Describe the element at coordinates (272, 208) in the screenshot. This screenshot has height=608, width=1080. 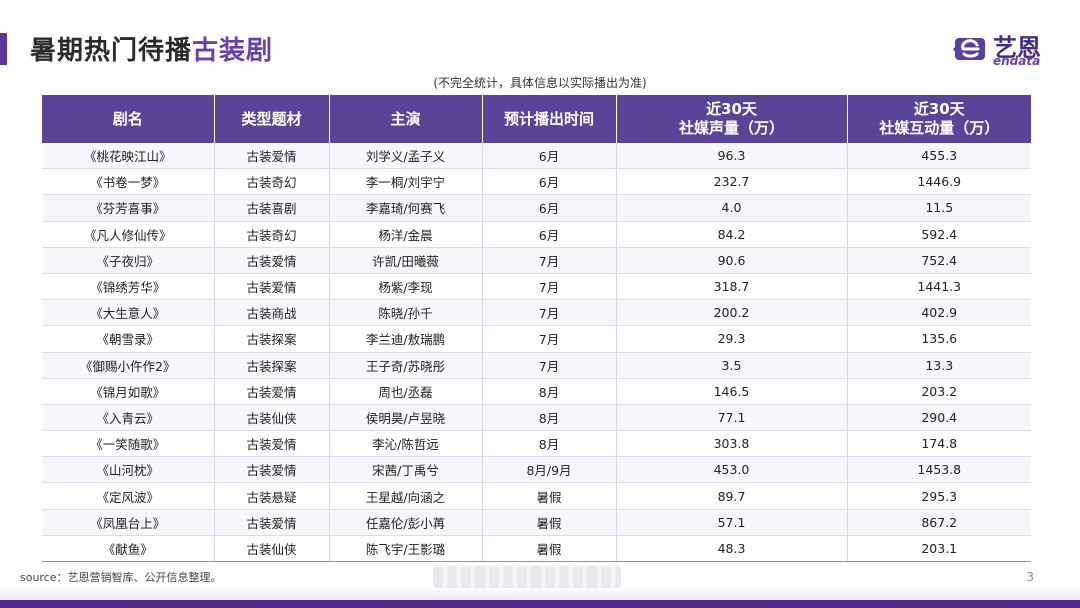
I see `genre-cell: 古装喜剧` at that location.